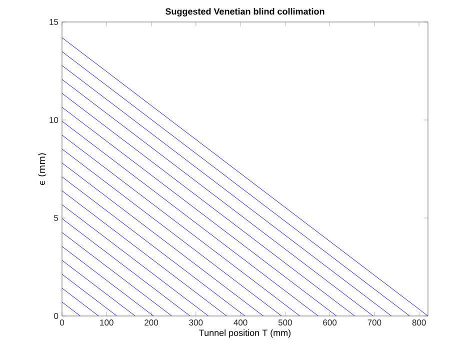  Describe the element at coordinates (241, 323) in the screenshot. I see `x-tick-label: 400` at that location.